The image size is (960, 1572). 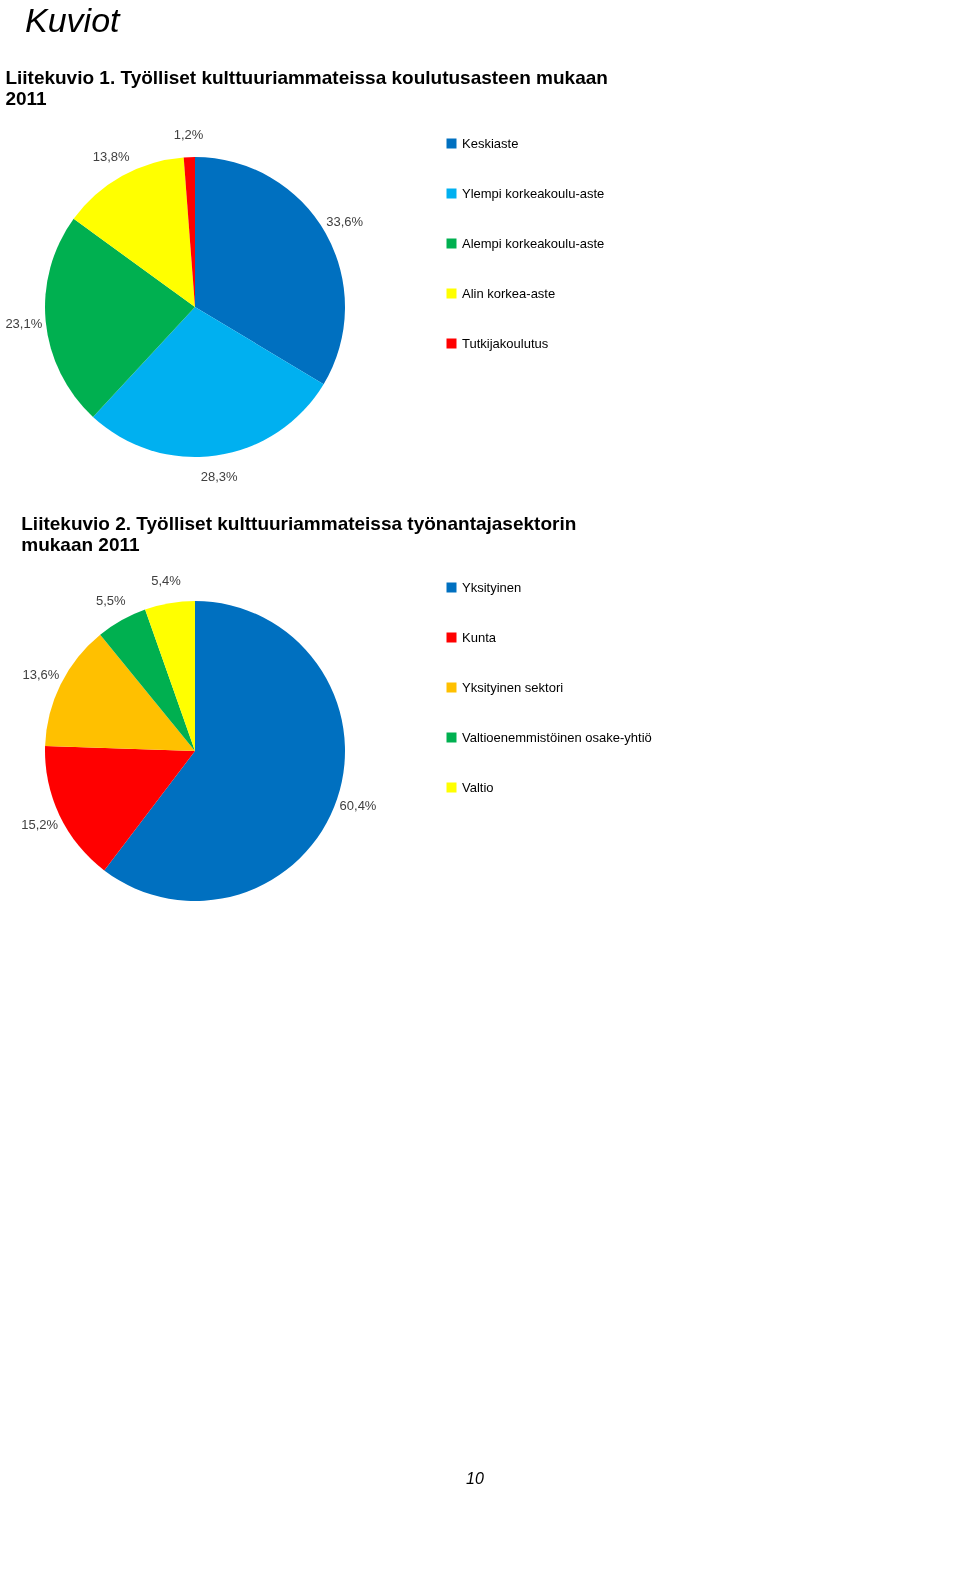 I want to click on data-label: 5,5%, so click(x=111, y=601).